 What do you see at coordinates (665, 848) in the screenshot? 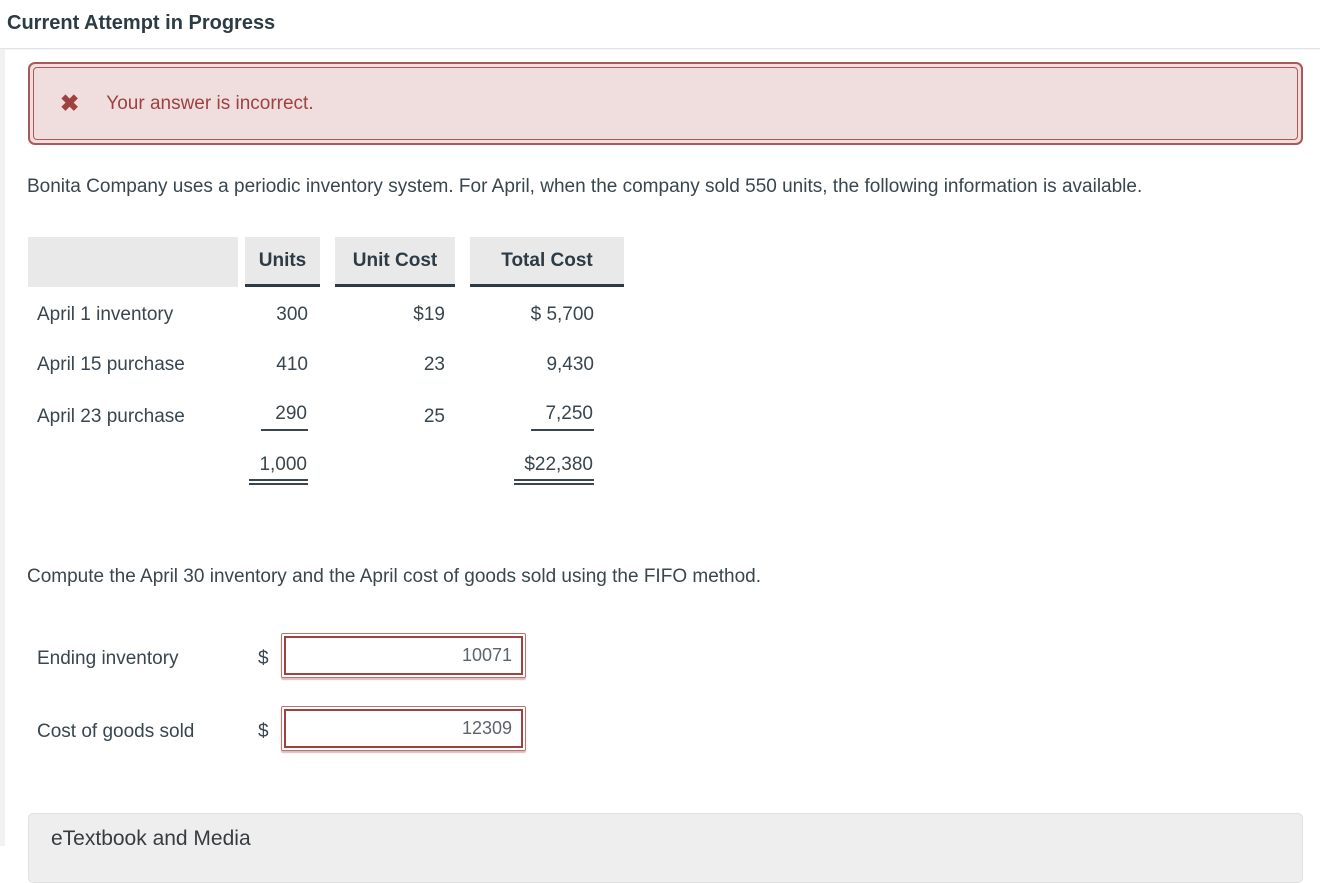
I see `etextbook-and-media-section: eTextbook and Media` at bounding box center [665, 848].